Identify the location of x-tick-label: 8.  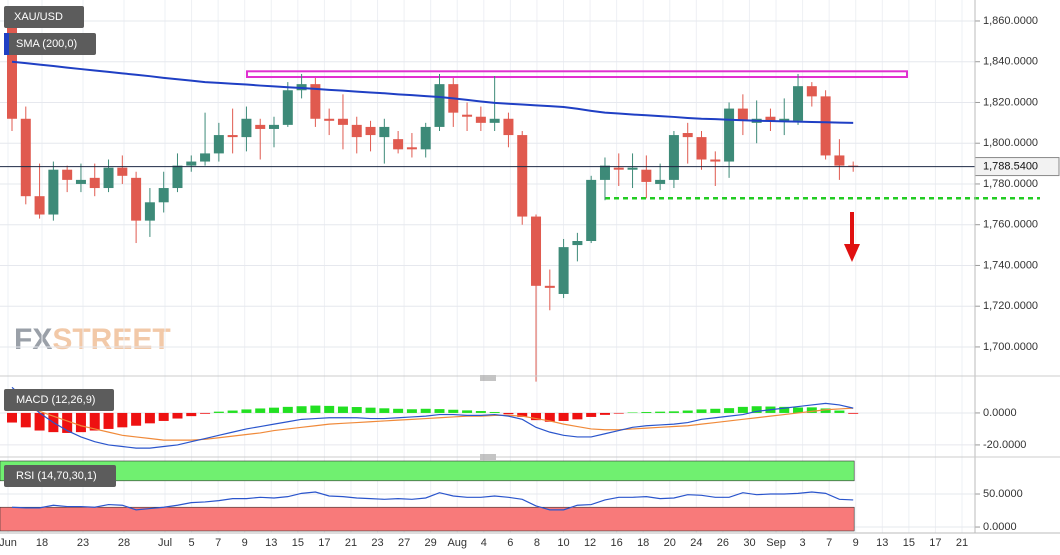
(537, 543).